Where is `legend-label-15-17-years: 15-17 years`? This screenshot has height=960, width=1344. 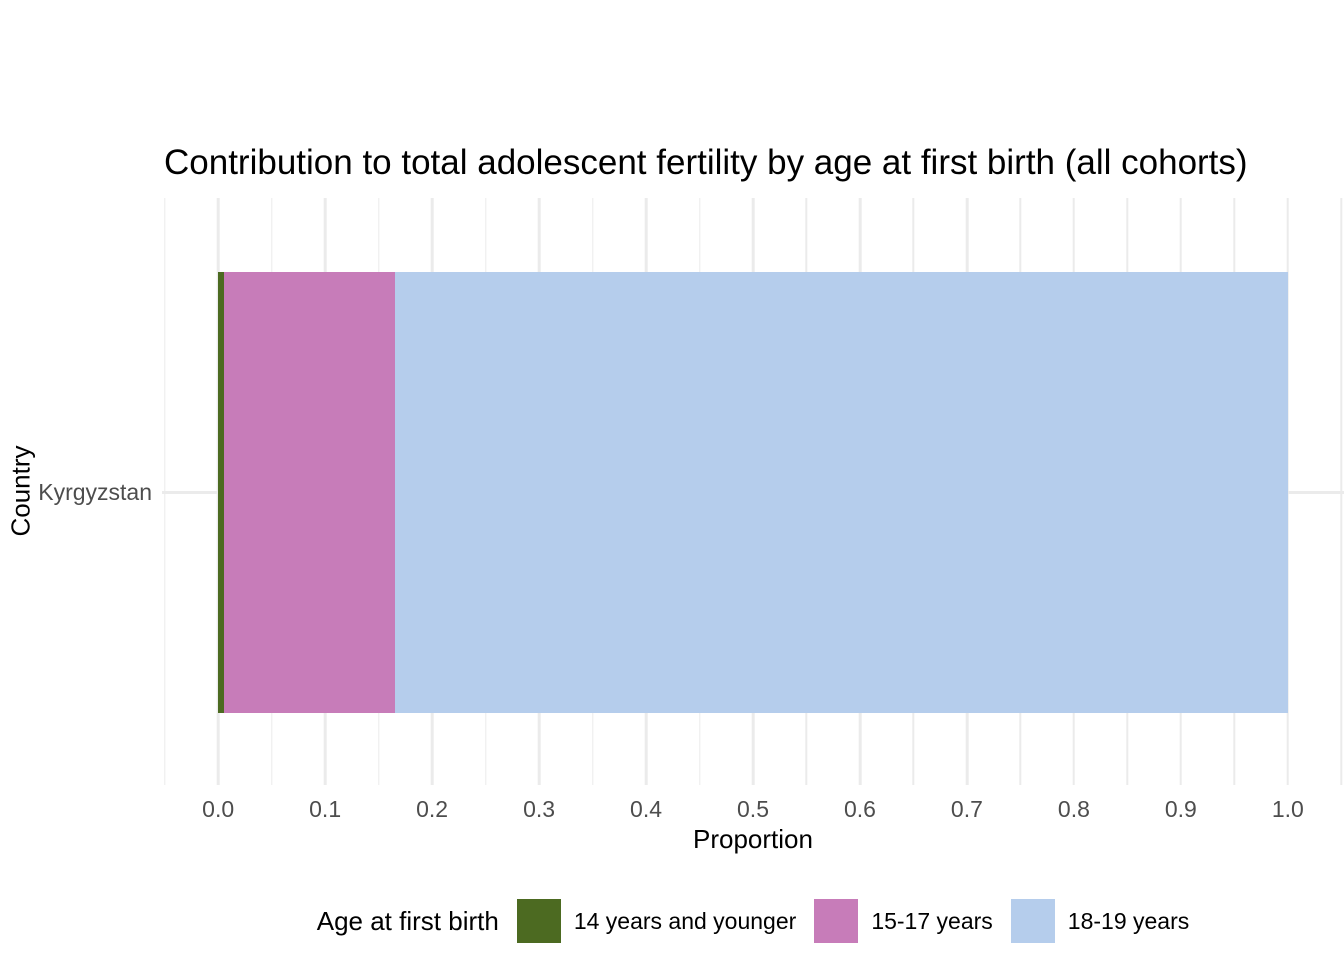
legend-label-15-17-years: 15-17 years is located at coordinates (932, 920).